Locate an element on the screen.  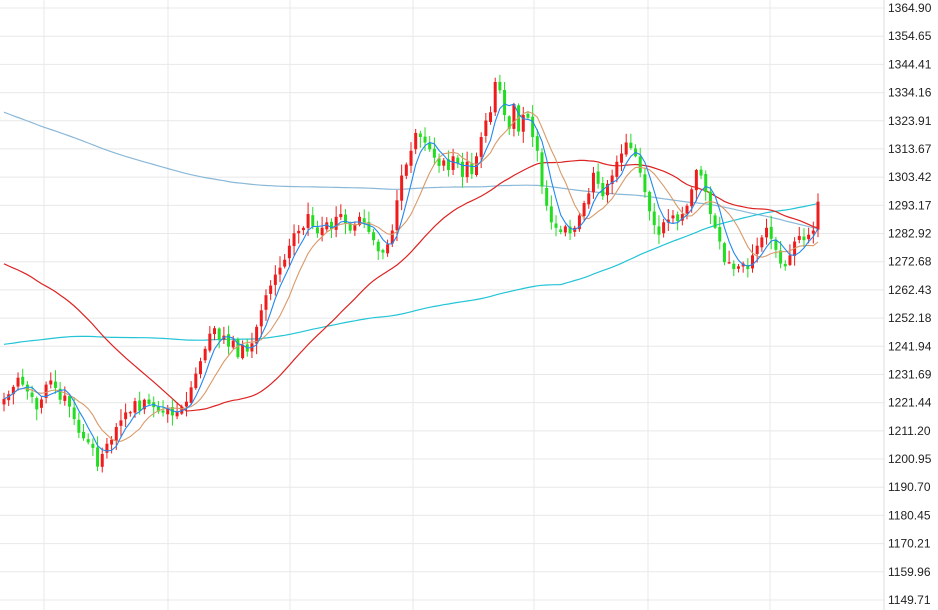
y-tick-label: 1159.96 is located at coordinates (909, 572).